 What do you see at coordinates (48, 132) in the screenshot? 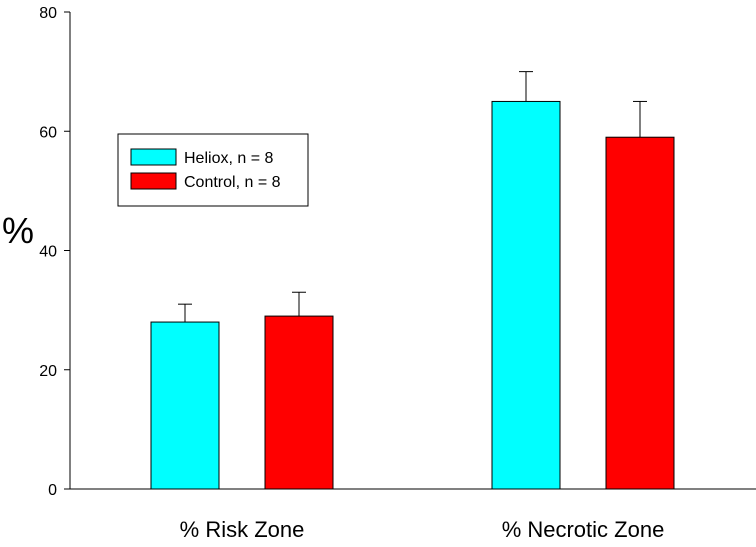
I see `y-tick-label-60: 60` at bounding box center [48, 132].